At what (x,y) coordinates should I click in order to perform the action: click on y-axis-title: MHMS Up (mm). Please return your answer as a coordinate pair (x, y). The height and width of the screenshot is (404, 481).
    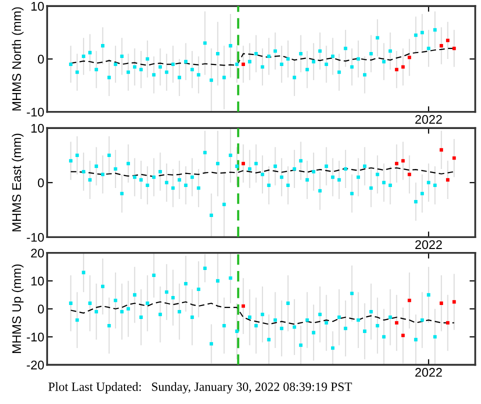
    Looking at the image, I should click on (18, 308).